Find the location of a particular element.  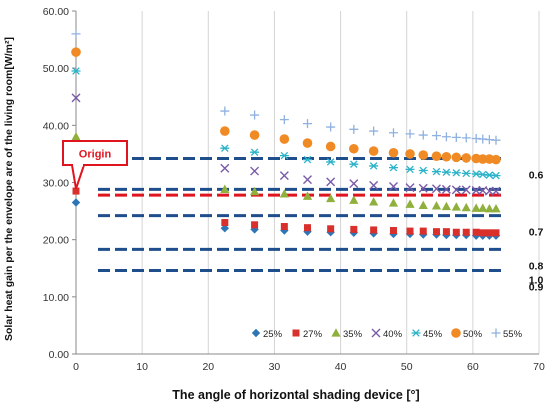

legend-label-55pct: 55% is located at coordinates (513, 334).